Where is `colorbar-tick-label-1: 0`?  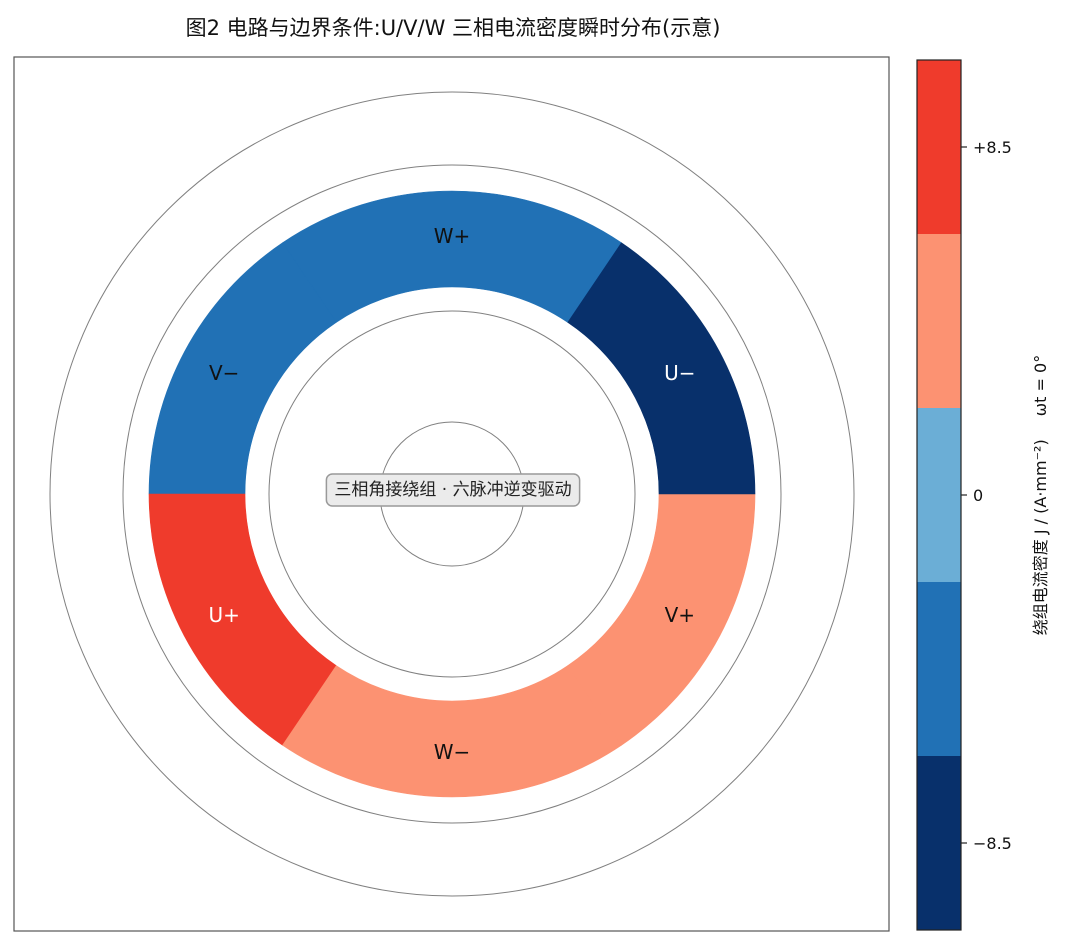 colorbar-tick-label-1: 0 is located at coordinates (978, 495).